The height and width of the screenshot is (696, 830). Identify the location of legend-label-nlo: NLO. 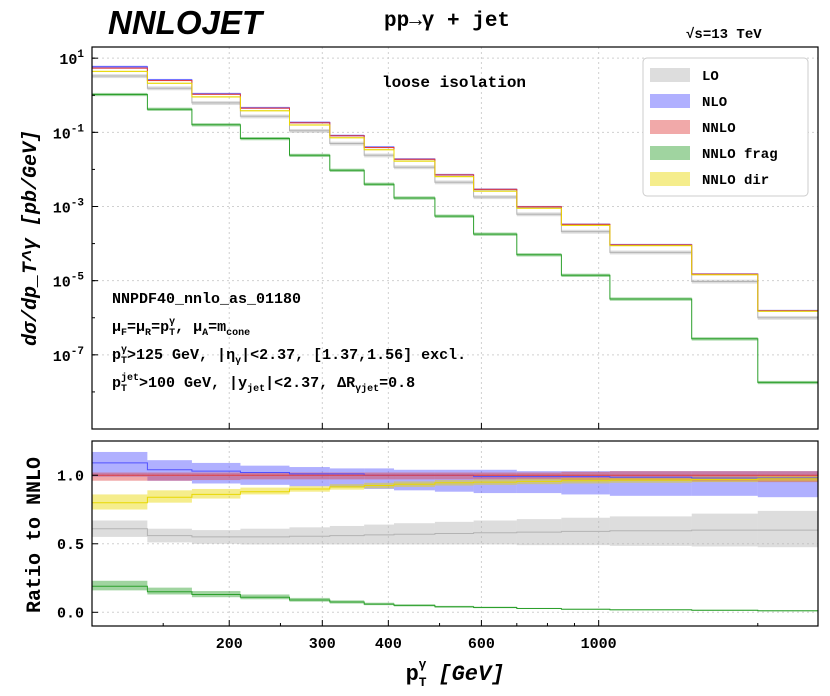
(714, 103).